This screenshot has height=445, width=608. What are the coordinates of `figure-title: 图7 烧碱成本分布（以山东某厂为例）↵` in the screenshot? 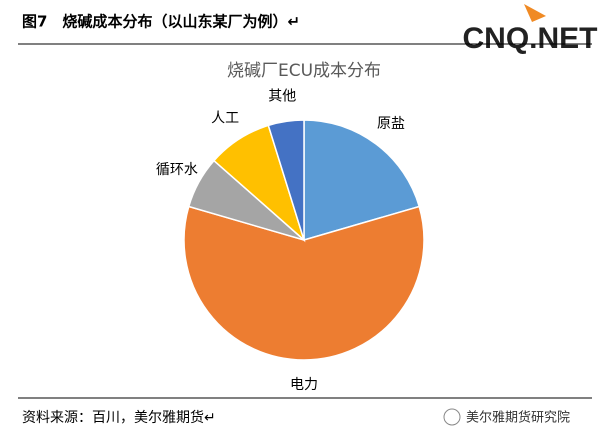 It's located at (161, 22).